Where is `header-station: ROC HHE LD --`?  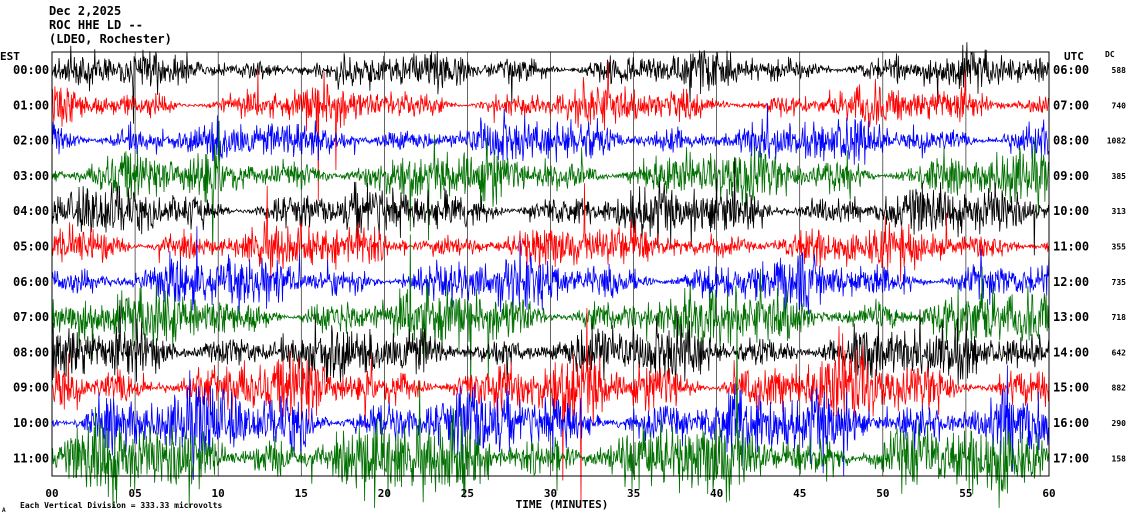
header-station: ROC HHE LD -- is located at coordinates (96, 25).